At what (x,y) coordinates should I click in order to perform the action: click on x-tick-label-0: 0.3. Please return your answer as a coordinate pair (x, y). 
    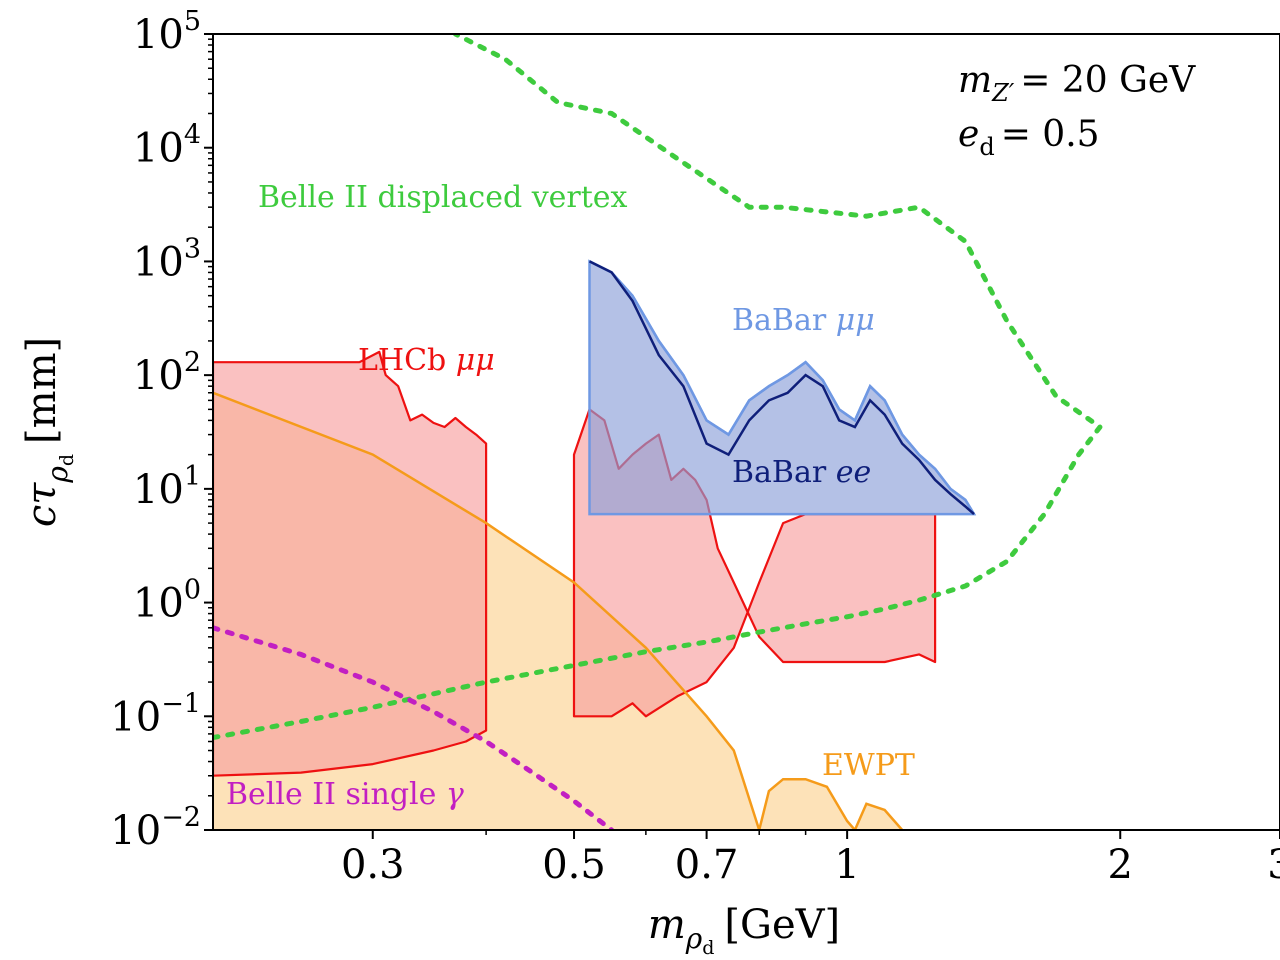
    Looking at the image, I should click on (373, 865).